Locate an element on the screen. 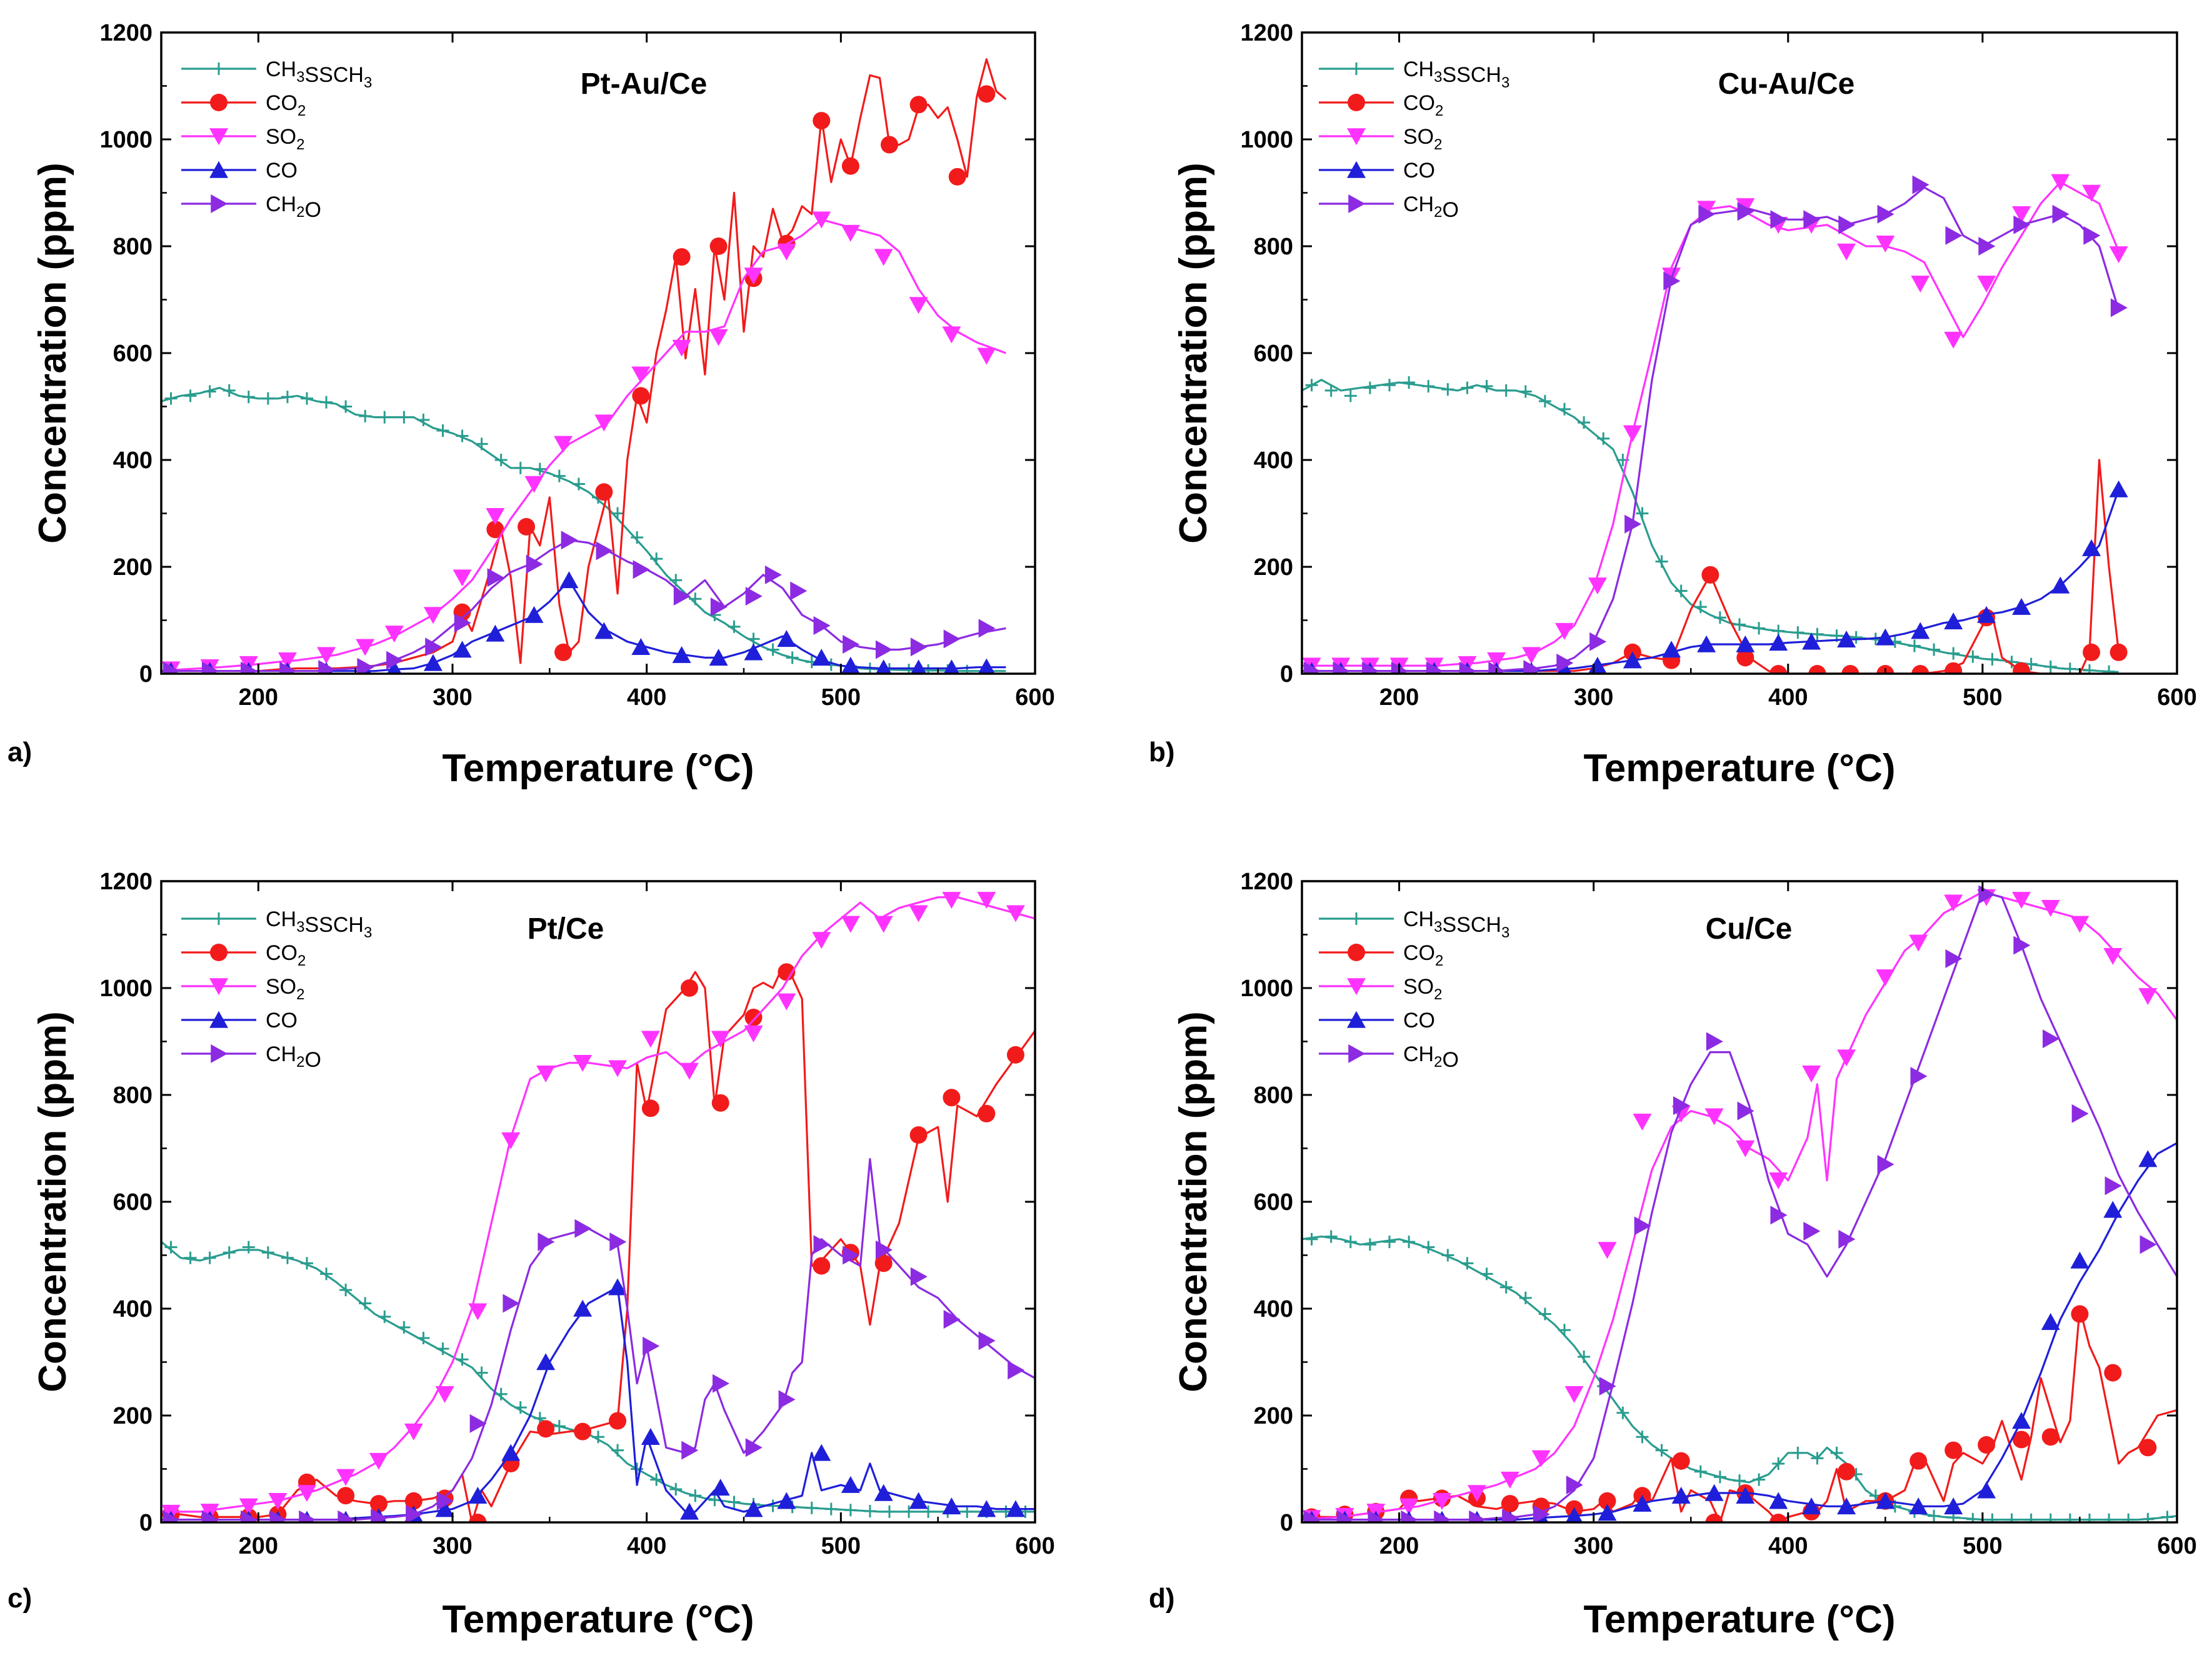 The height and width of the screenshot is (1658, 2212). x-tick-label: 600 is located at coordinates (2176, 1546).